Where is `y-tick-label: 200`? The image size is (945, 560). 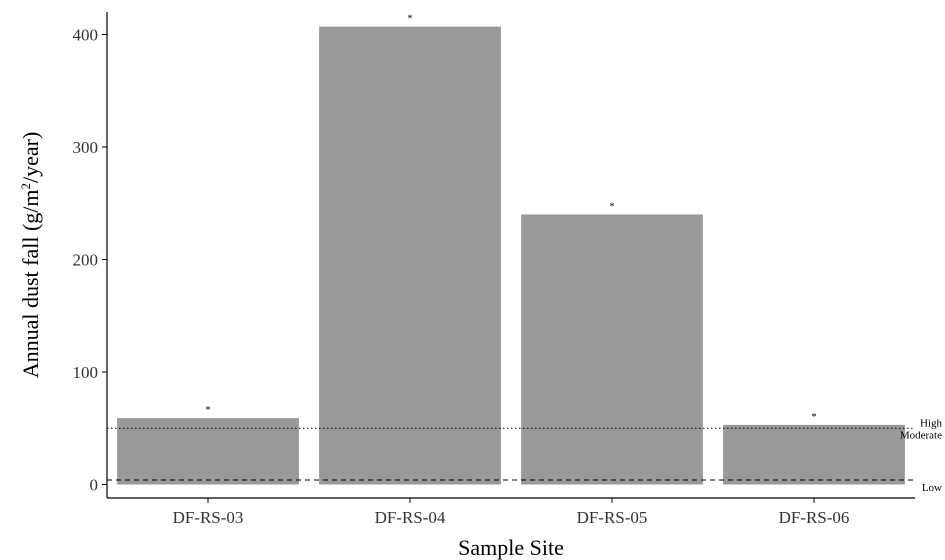
y-tick-label: 200 is located at coordinates (86, 260).